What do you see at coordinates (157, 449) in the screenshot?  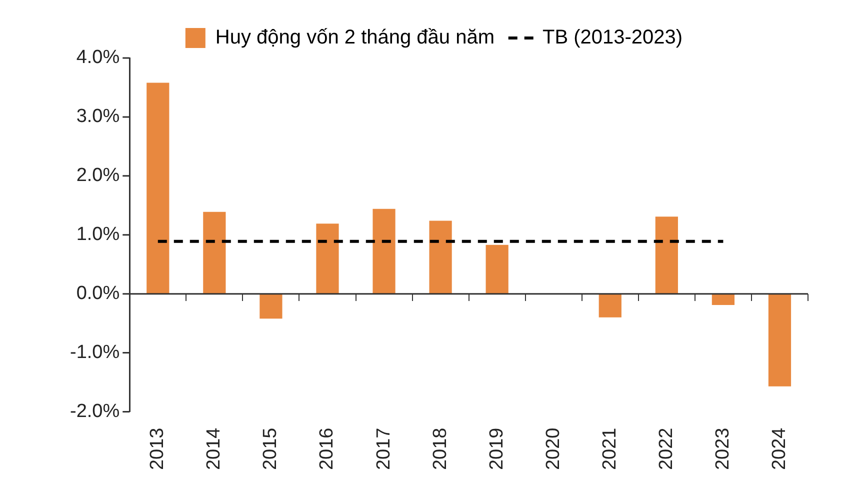 I see `x-tick-label: 2013` at bounding box center [157, 449].